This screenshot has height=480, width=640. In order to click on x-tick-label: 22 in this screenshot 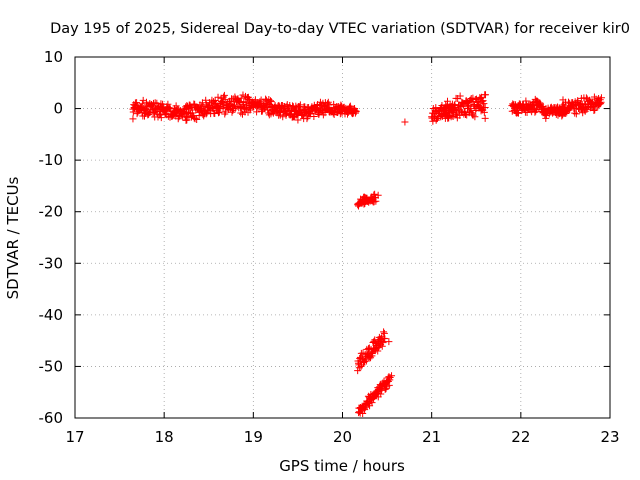, I will do `click(520, 437)`.